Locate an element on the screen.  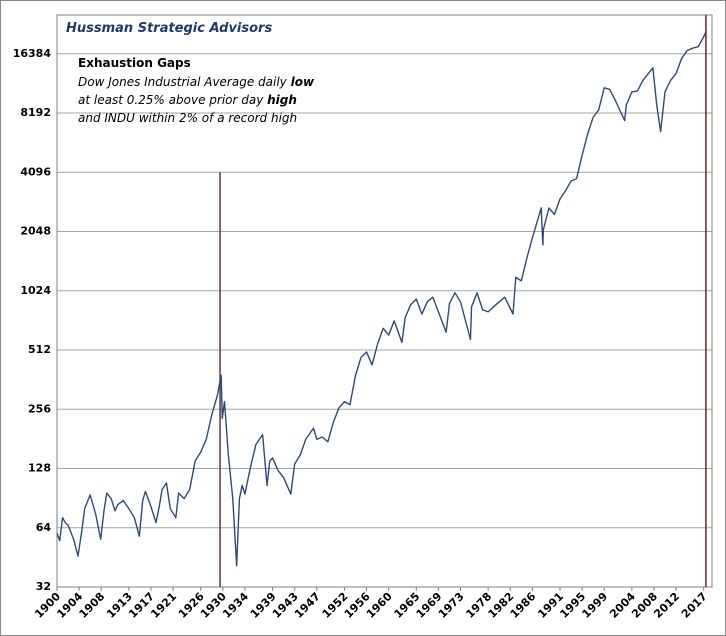
y-tick-label: 64 is located at coordinates (44, 527).